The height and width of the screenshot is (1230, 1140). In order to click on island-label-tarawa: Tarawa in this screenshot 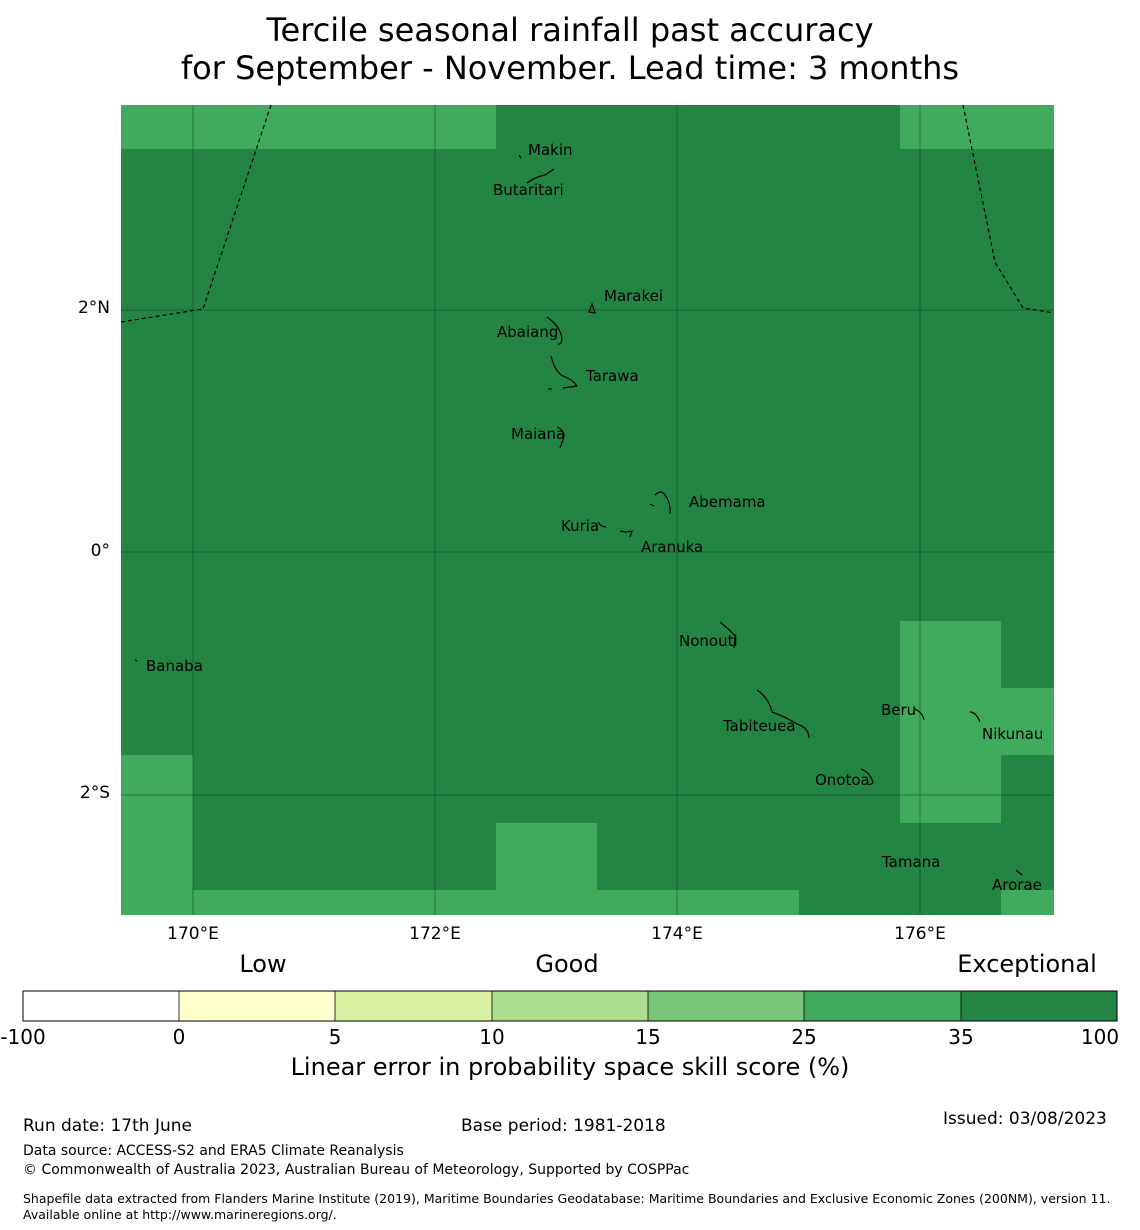, I will do `click(612, 376)`.